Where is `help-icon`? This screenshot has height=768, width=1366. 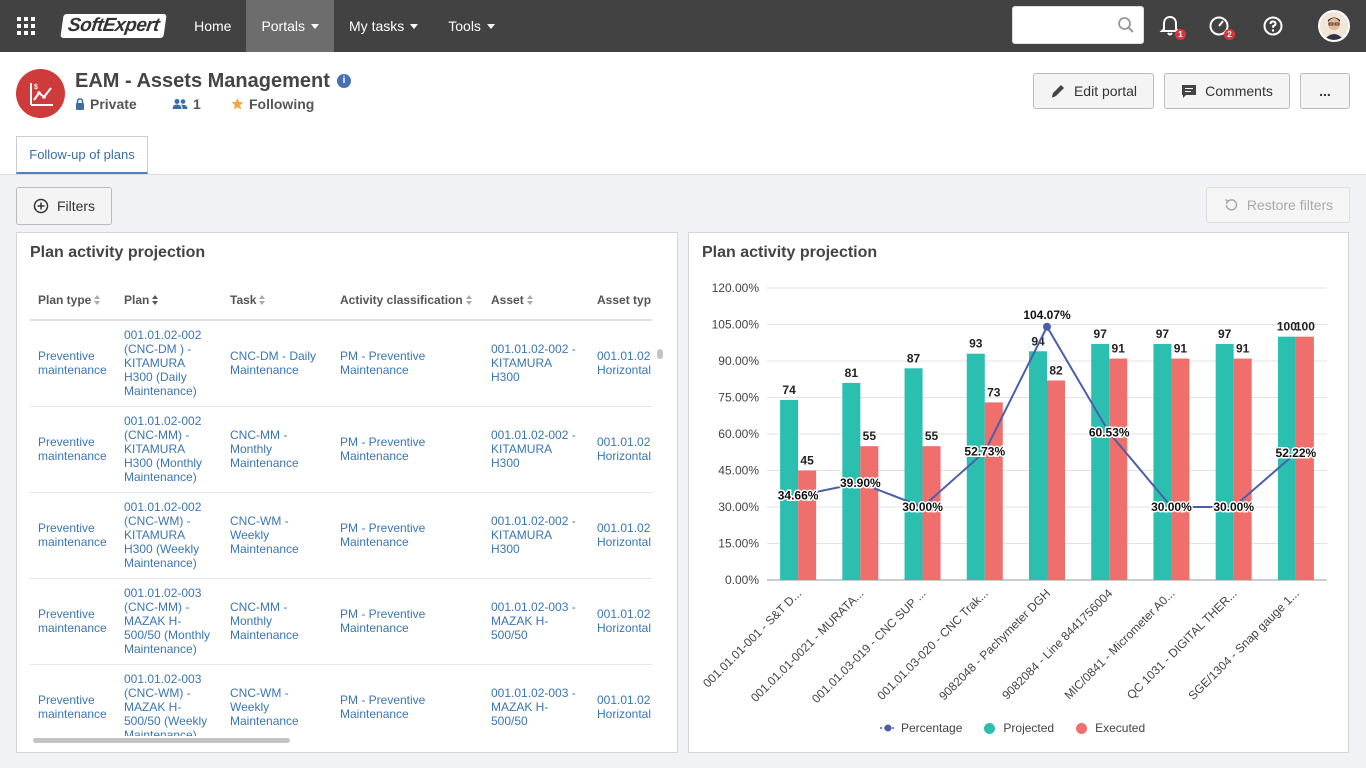
help-icon is located at coordinates (1273, 26).